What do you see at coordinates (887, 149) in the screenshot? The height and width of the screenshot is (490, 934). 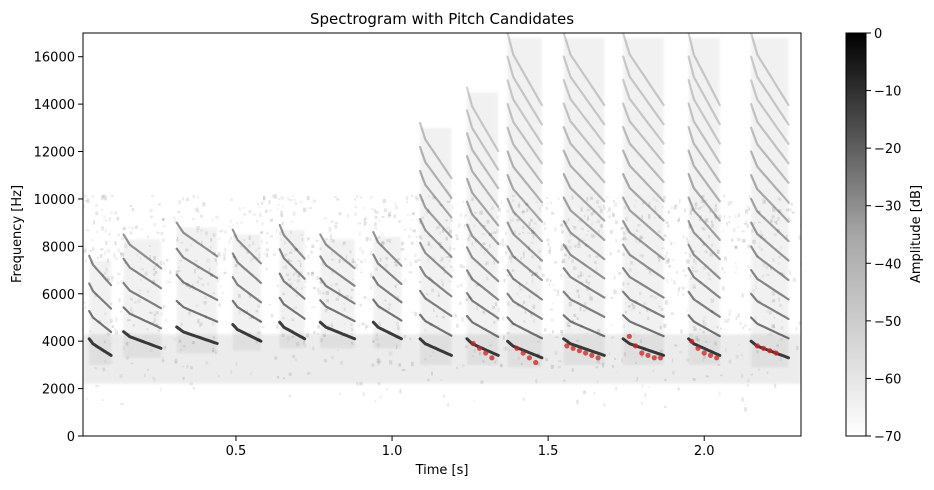 I see `colorbar-tick-label: −20` at bounding box center [887, 149].